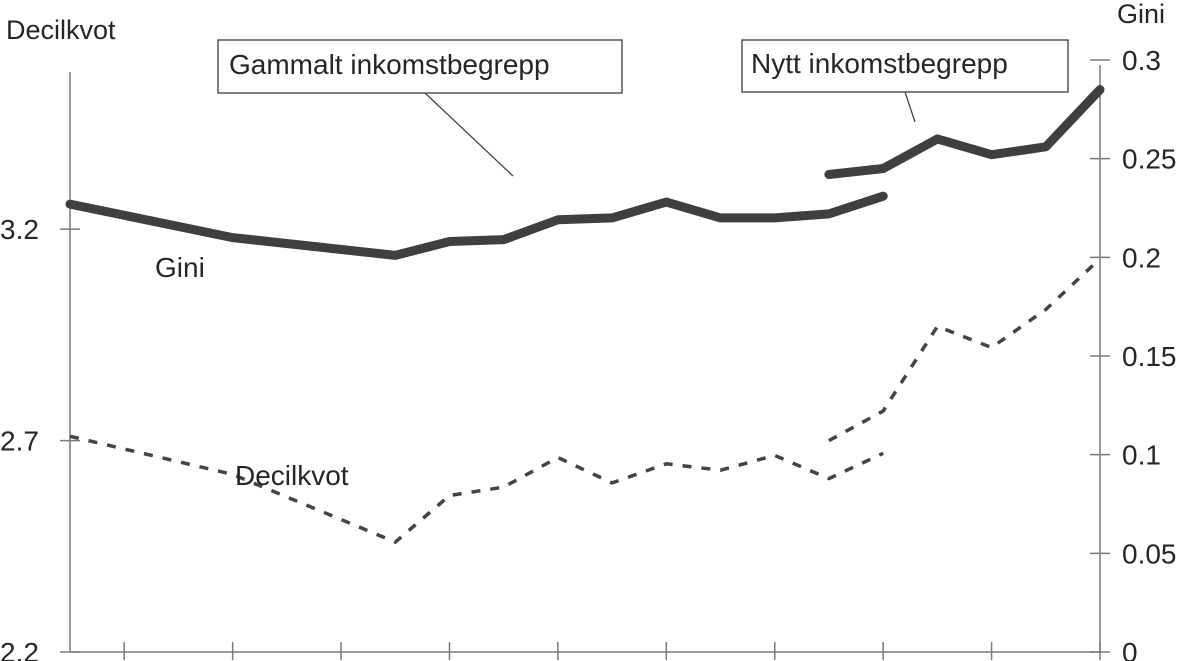  Describe the element at coordinates (1130, 649) in the screenshot. I see `right-axis-tick-label: 0` at that location.